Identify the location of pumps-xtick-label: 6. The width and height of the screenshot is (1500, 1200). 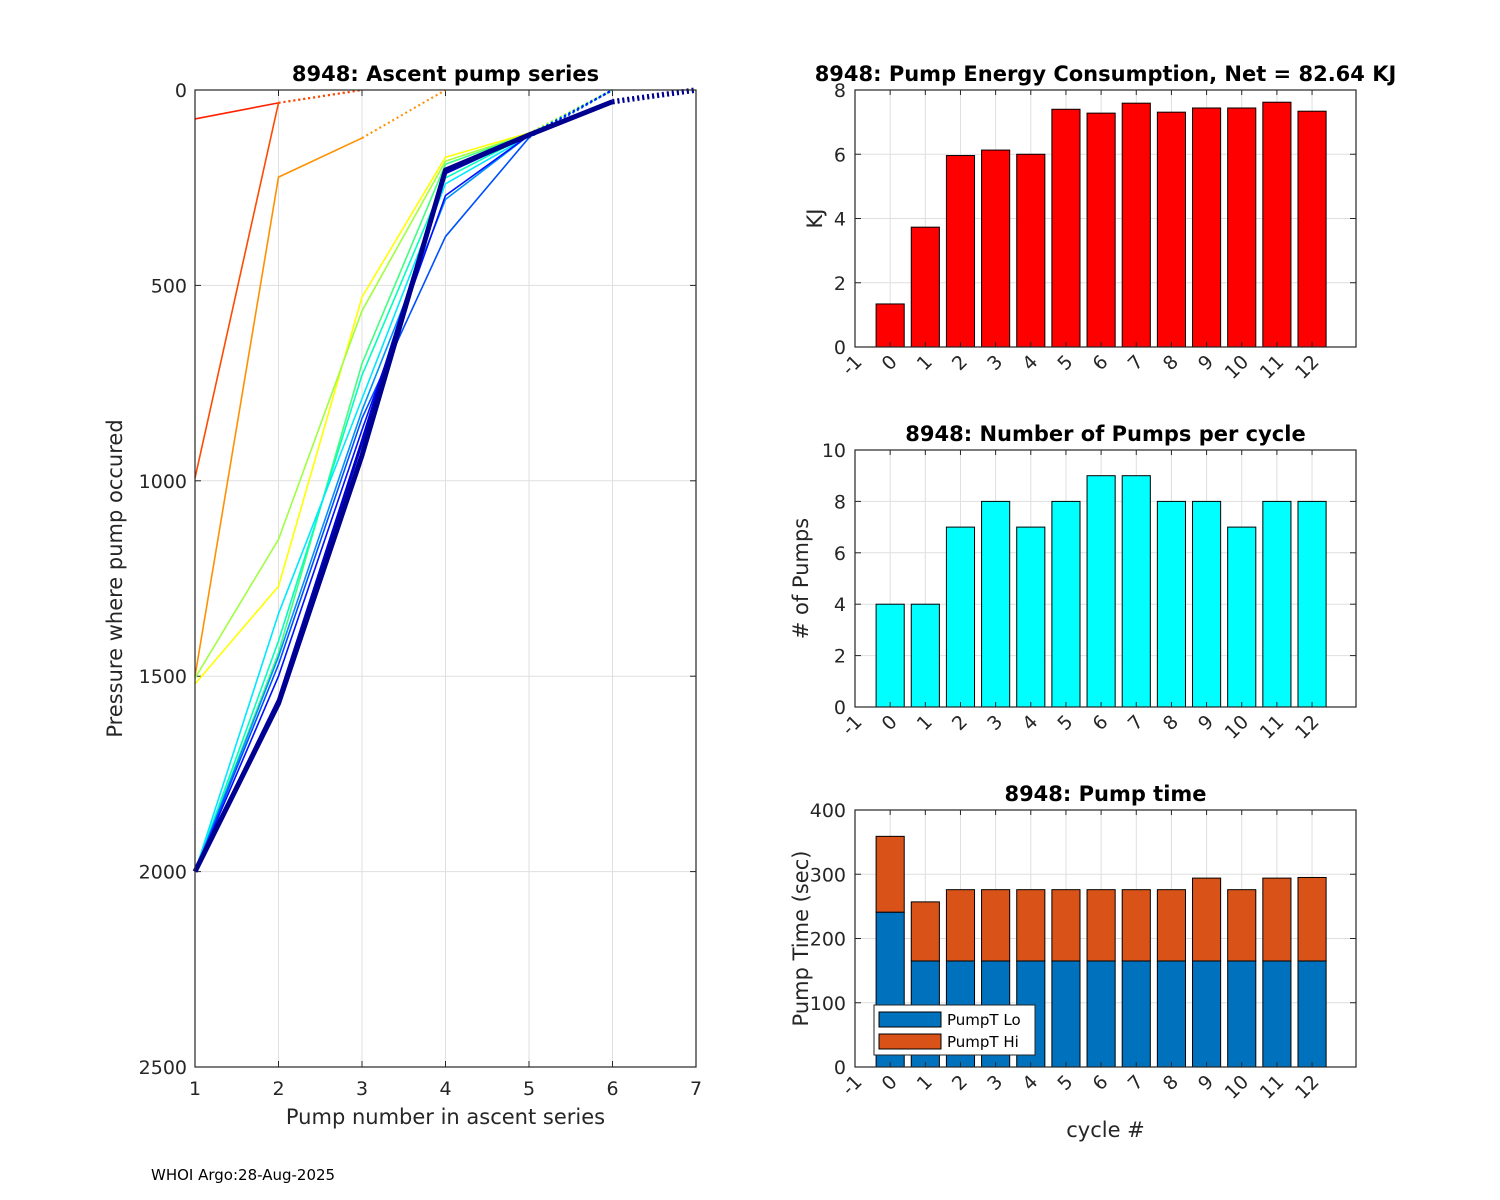
(1101, 723).